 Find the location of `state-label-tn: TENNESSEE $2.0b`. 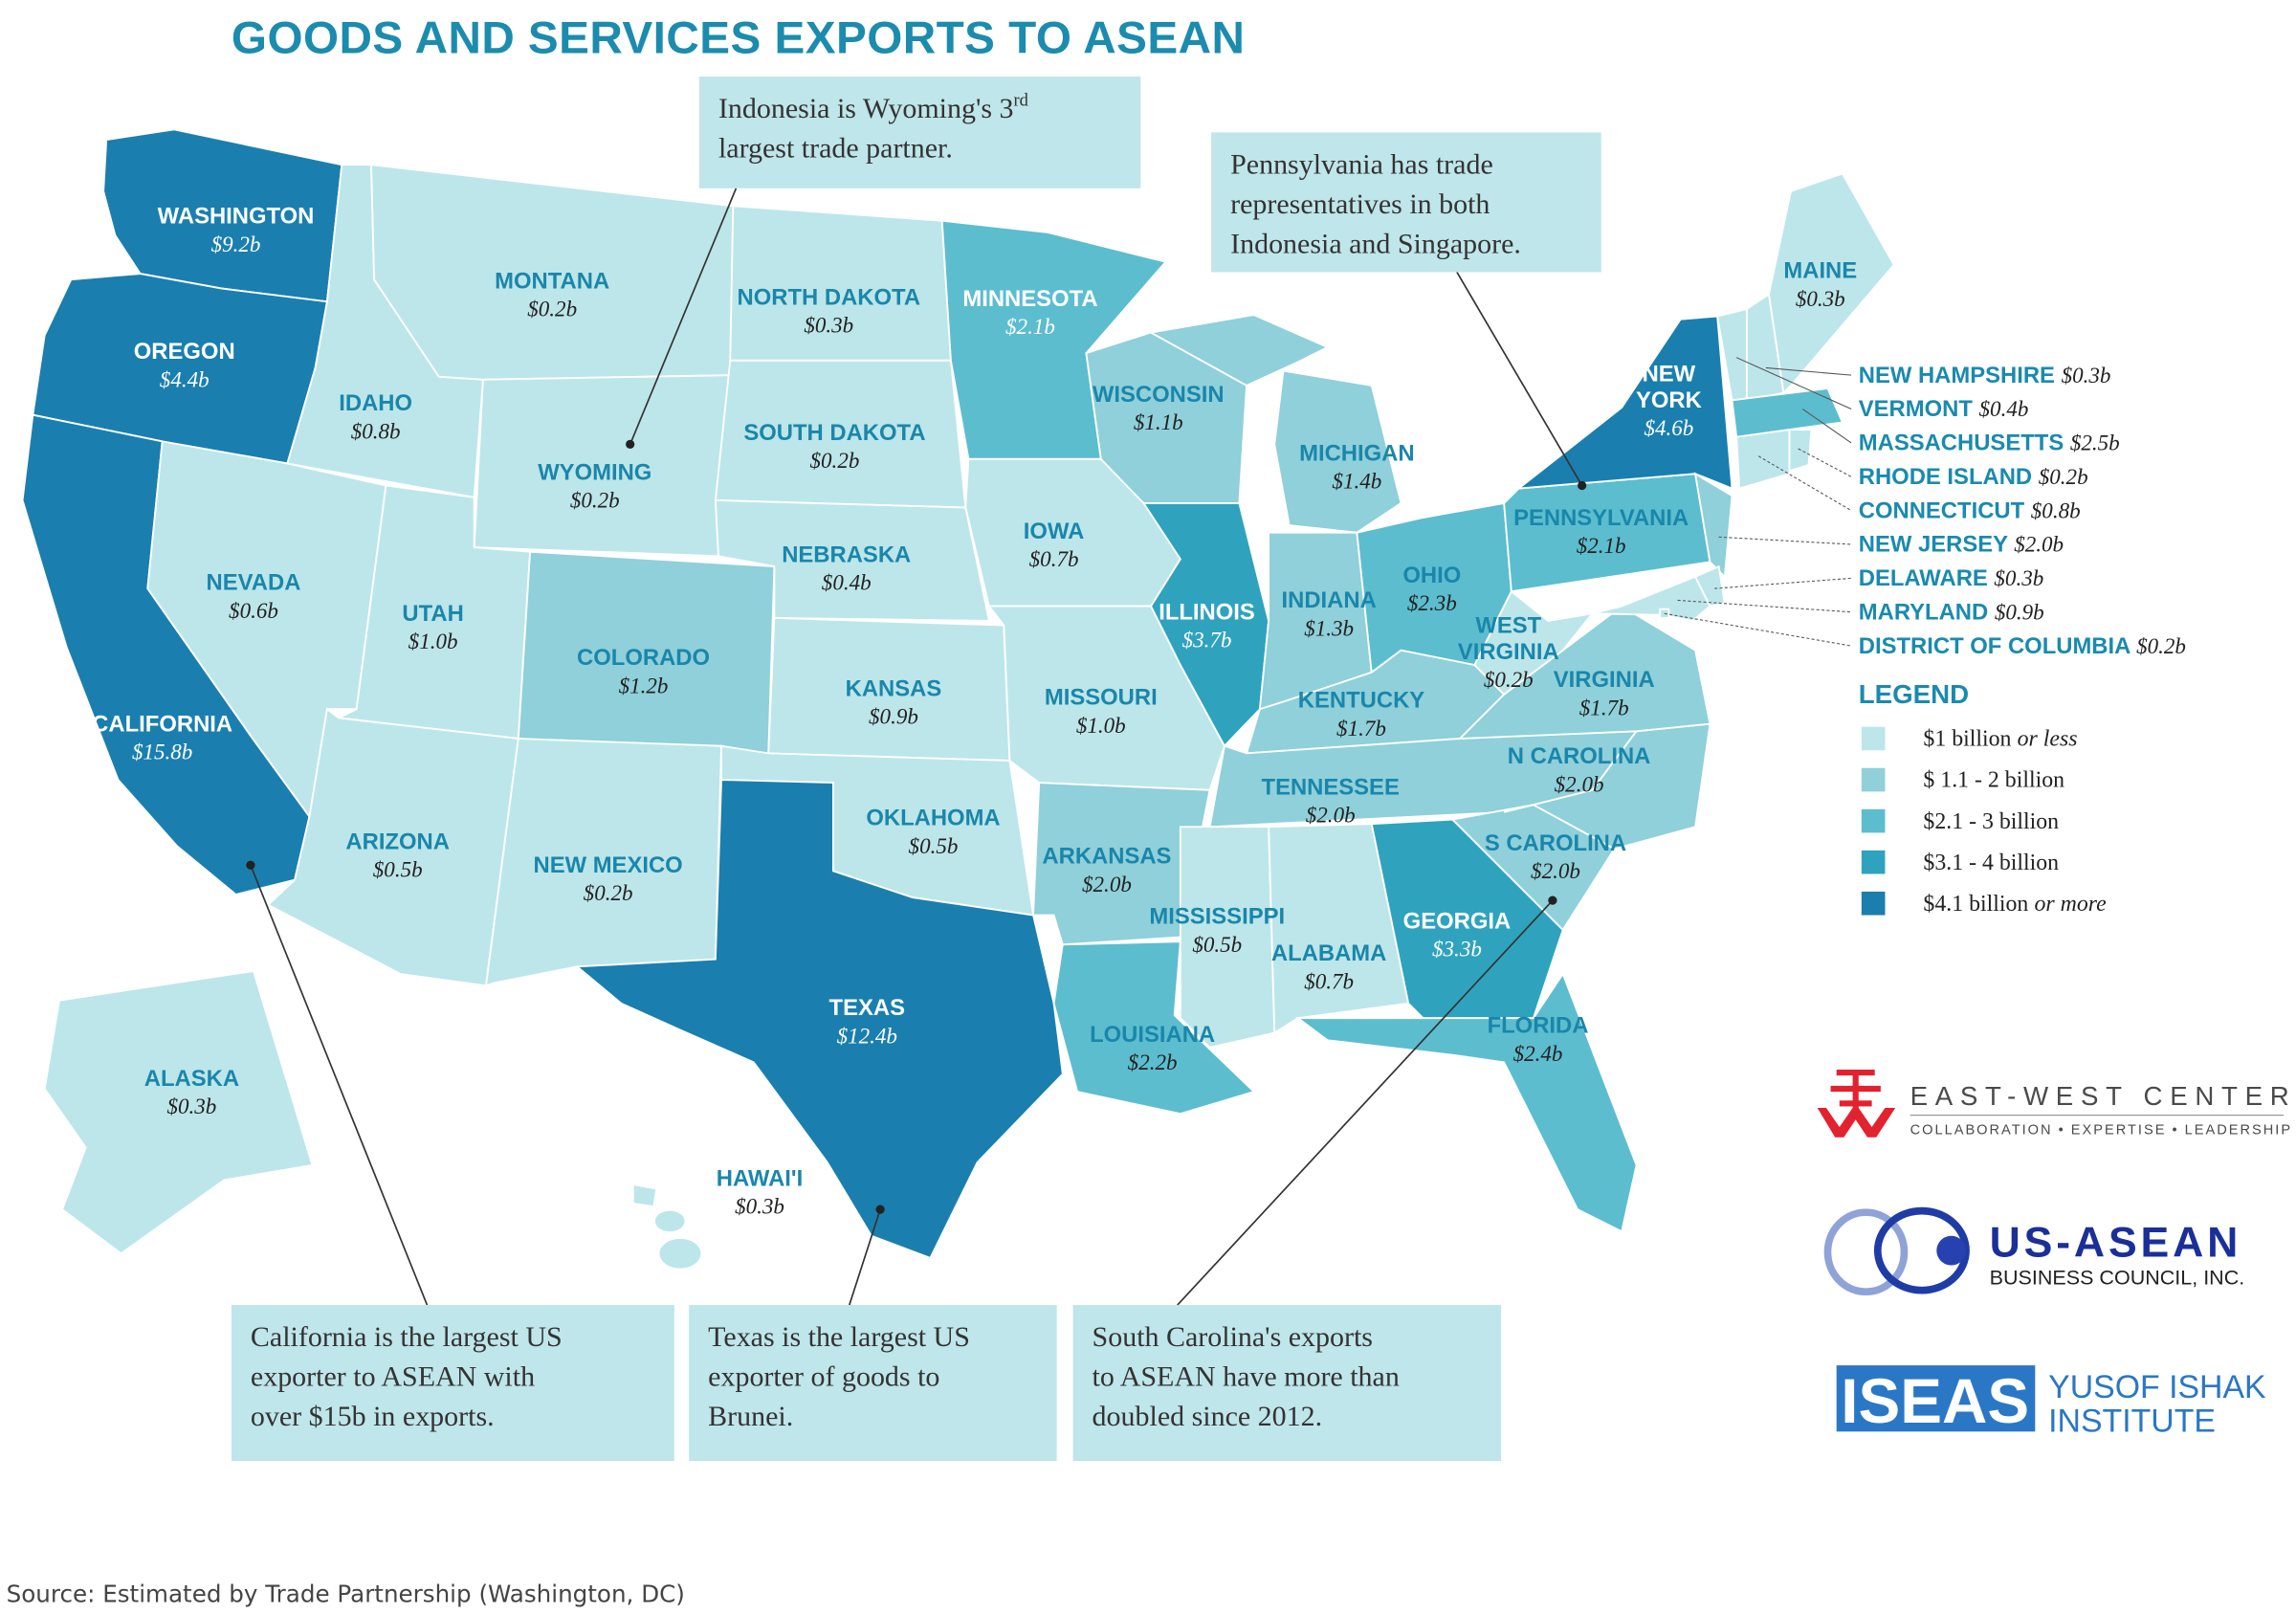

state-label-tn: TENNESSEE $2.0b is located at coordinates (1331, 800).